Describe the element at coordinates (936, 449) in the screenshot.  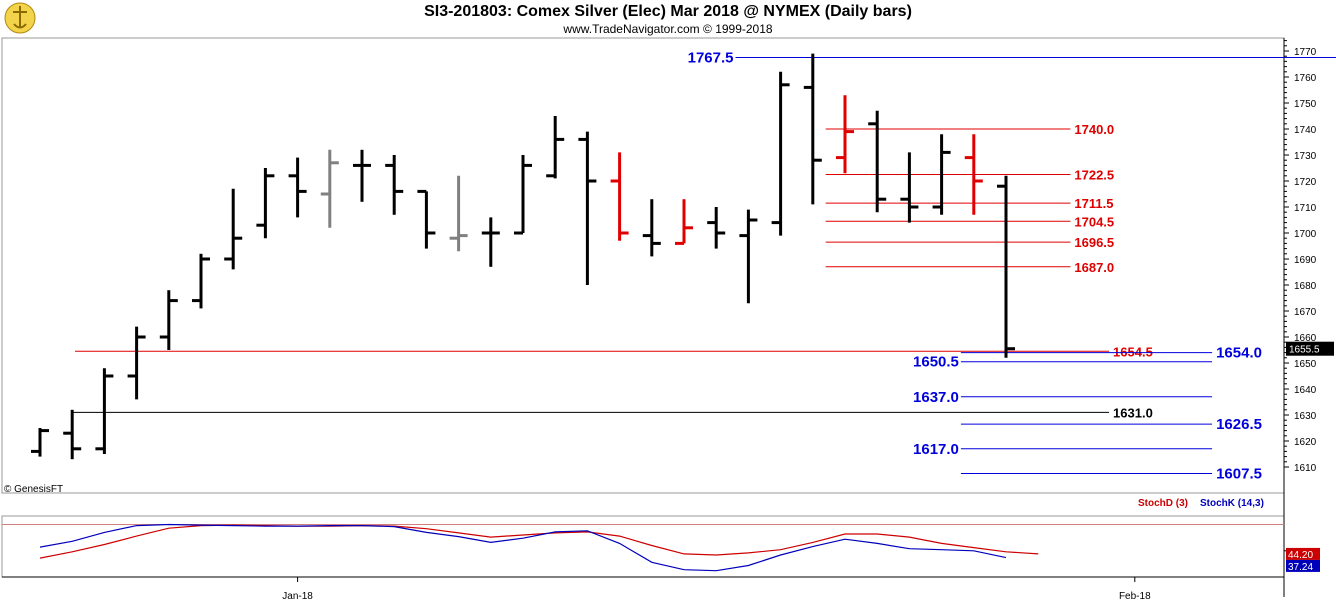
I see `level-label: 1617.0` at that location.